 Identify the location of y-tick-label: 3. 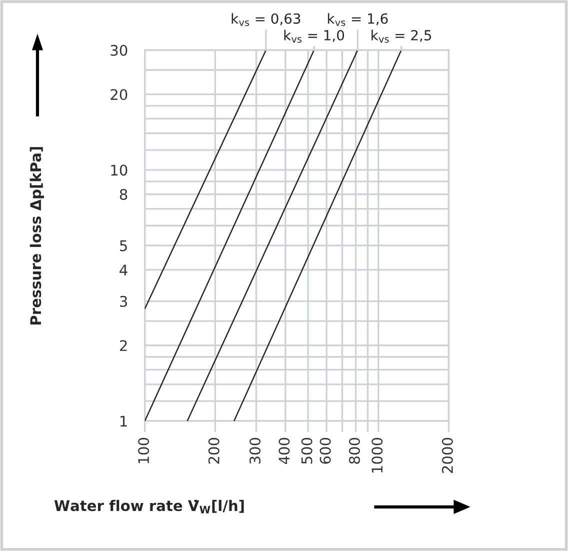
(124, 301).